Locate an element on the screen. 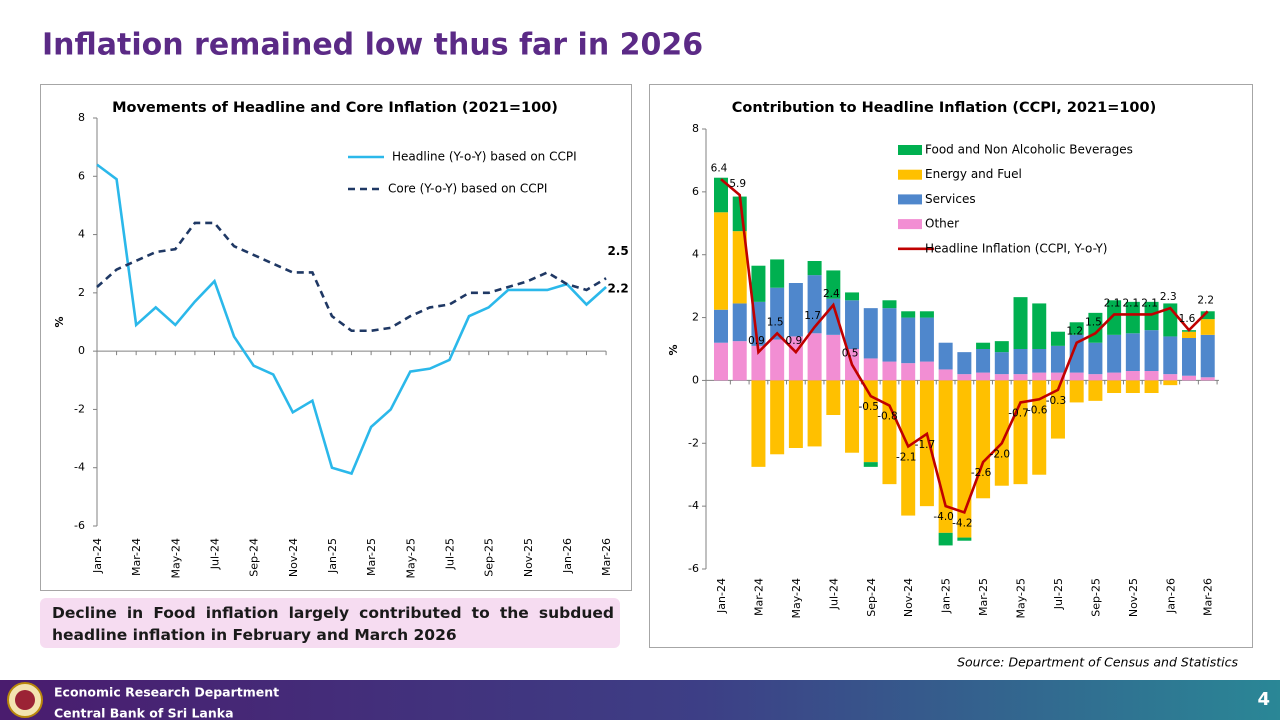  data-label: 0.9 is located at coordinates (756, 341).